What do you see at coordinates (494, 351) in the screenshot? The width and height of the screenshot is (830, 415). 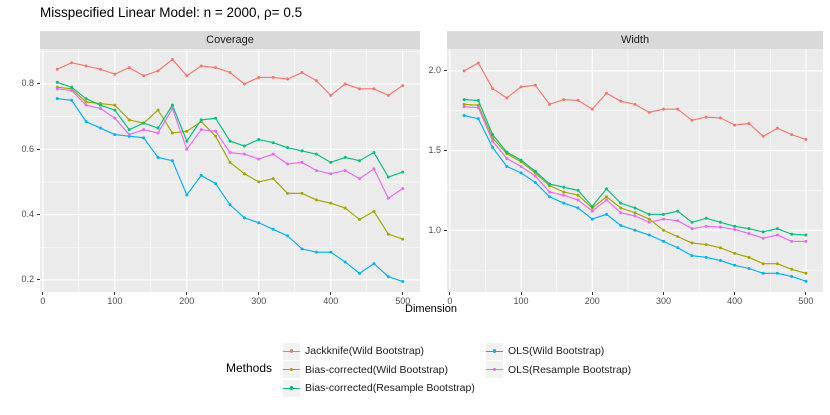 I see `legend-key-icon` at bounding box center [494, 351].